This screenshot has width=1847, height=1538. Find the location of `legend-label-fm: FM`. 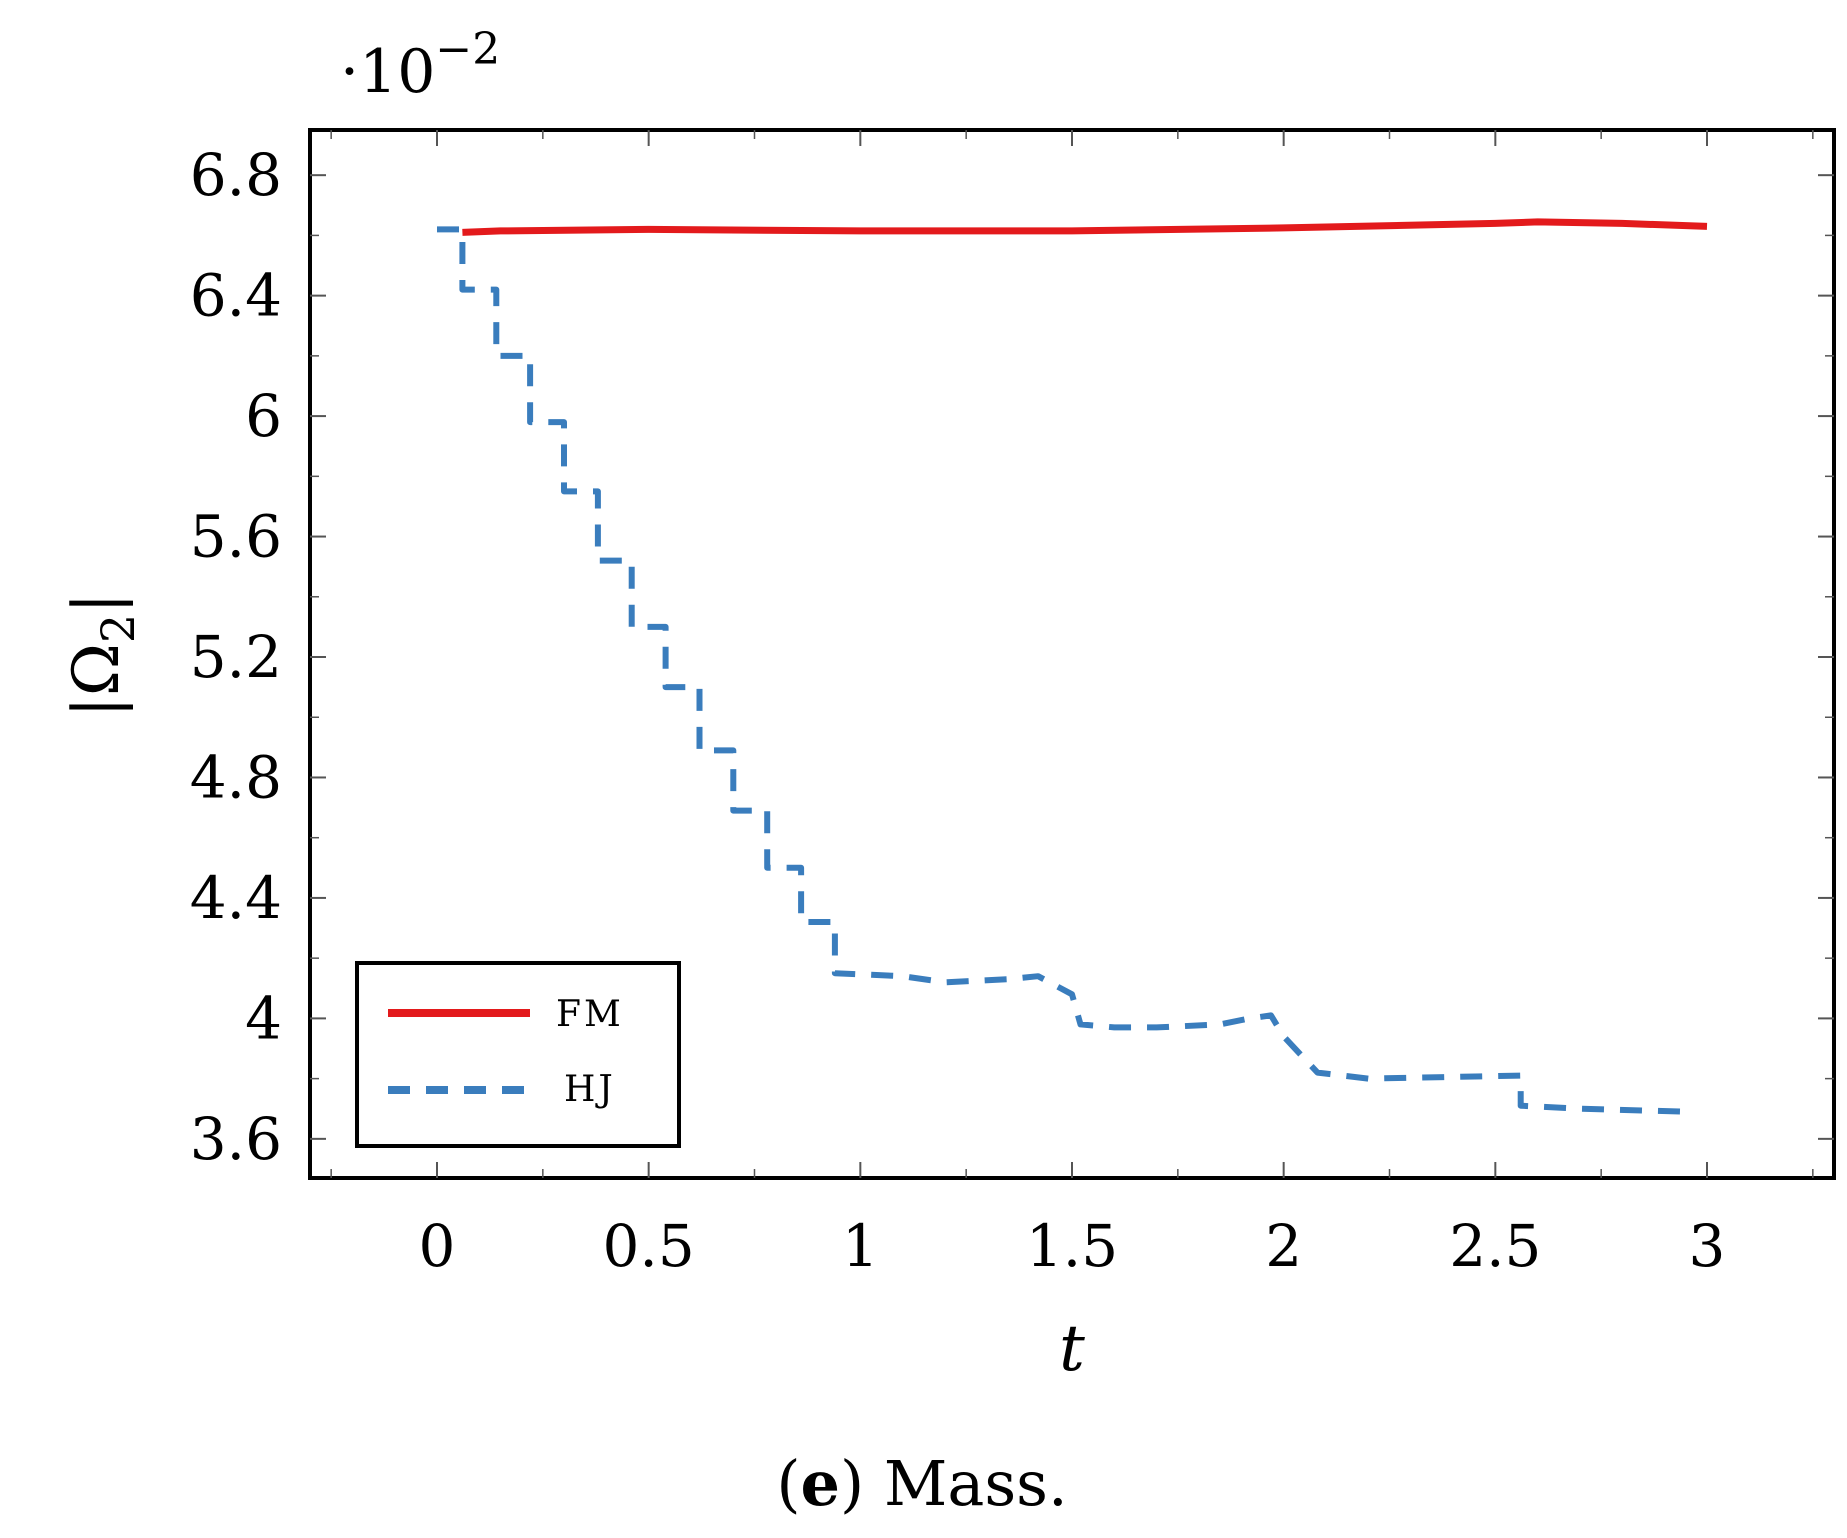

legend-label-fm: FM is located at coordinates (590, 1014).